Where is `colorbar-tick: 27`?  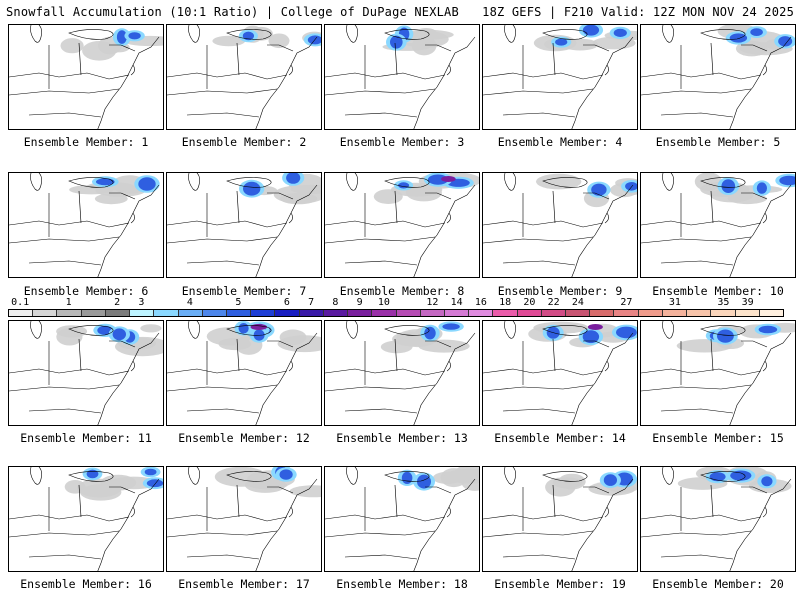
colorbar-tick: 27 is located at coordinates (626, 302).